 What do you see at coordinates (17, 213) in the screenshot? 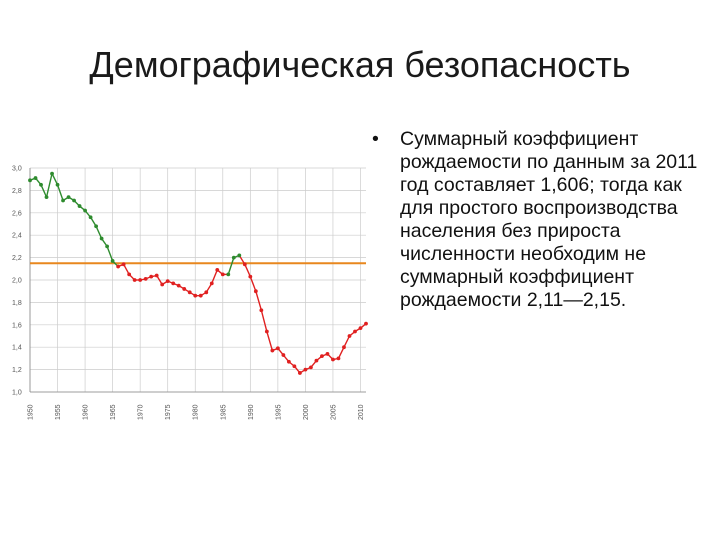
I see `y-tick-label: 2,6` at bounding box center [17, 213].